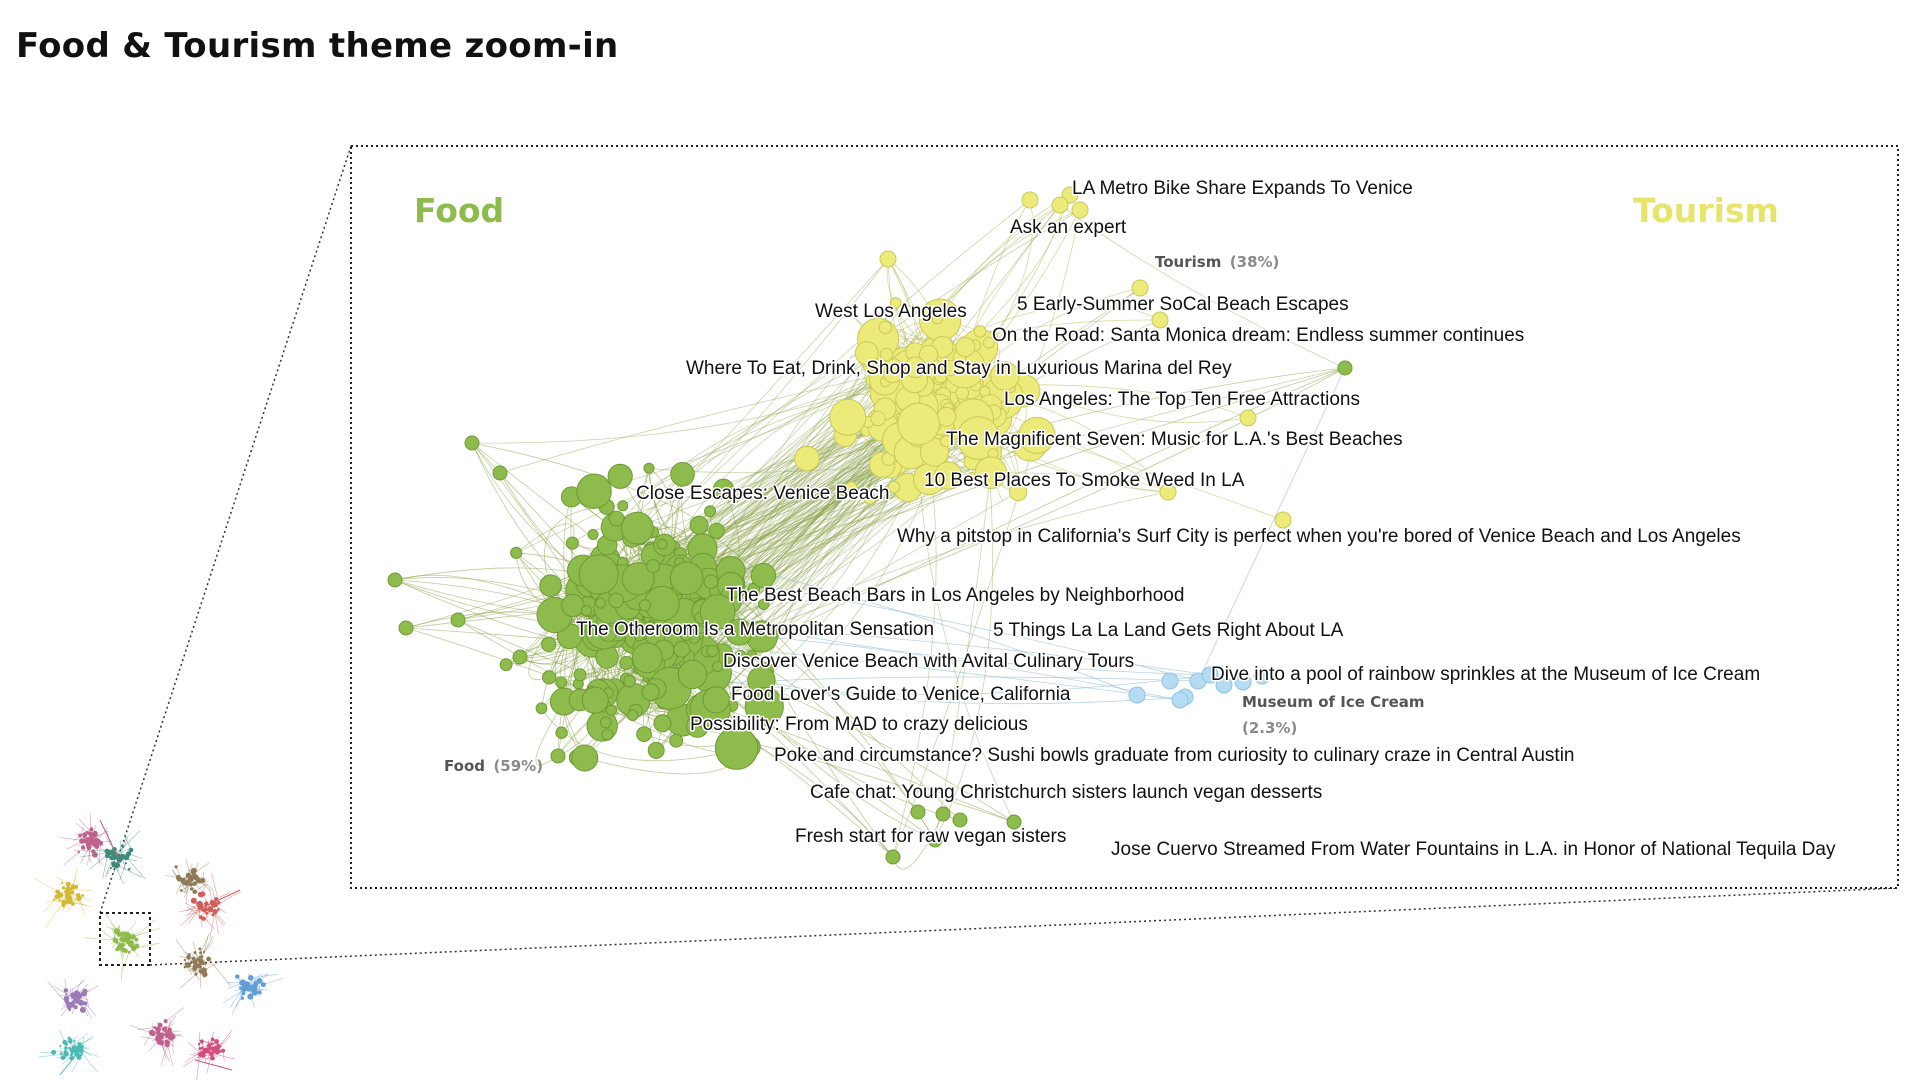 The image size is (1920, 1080). I want to click on article-label: Close Escapes: Venice Beach, so click(763, 493).